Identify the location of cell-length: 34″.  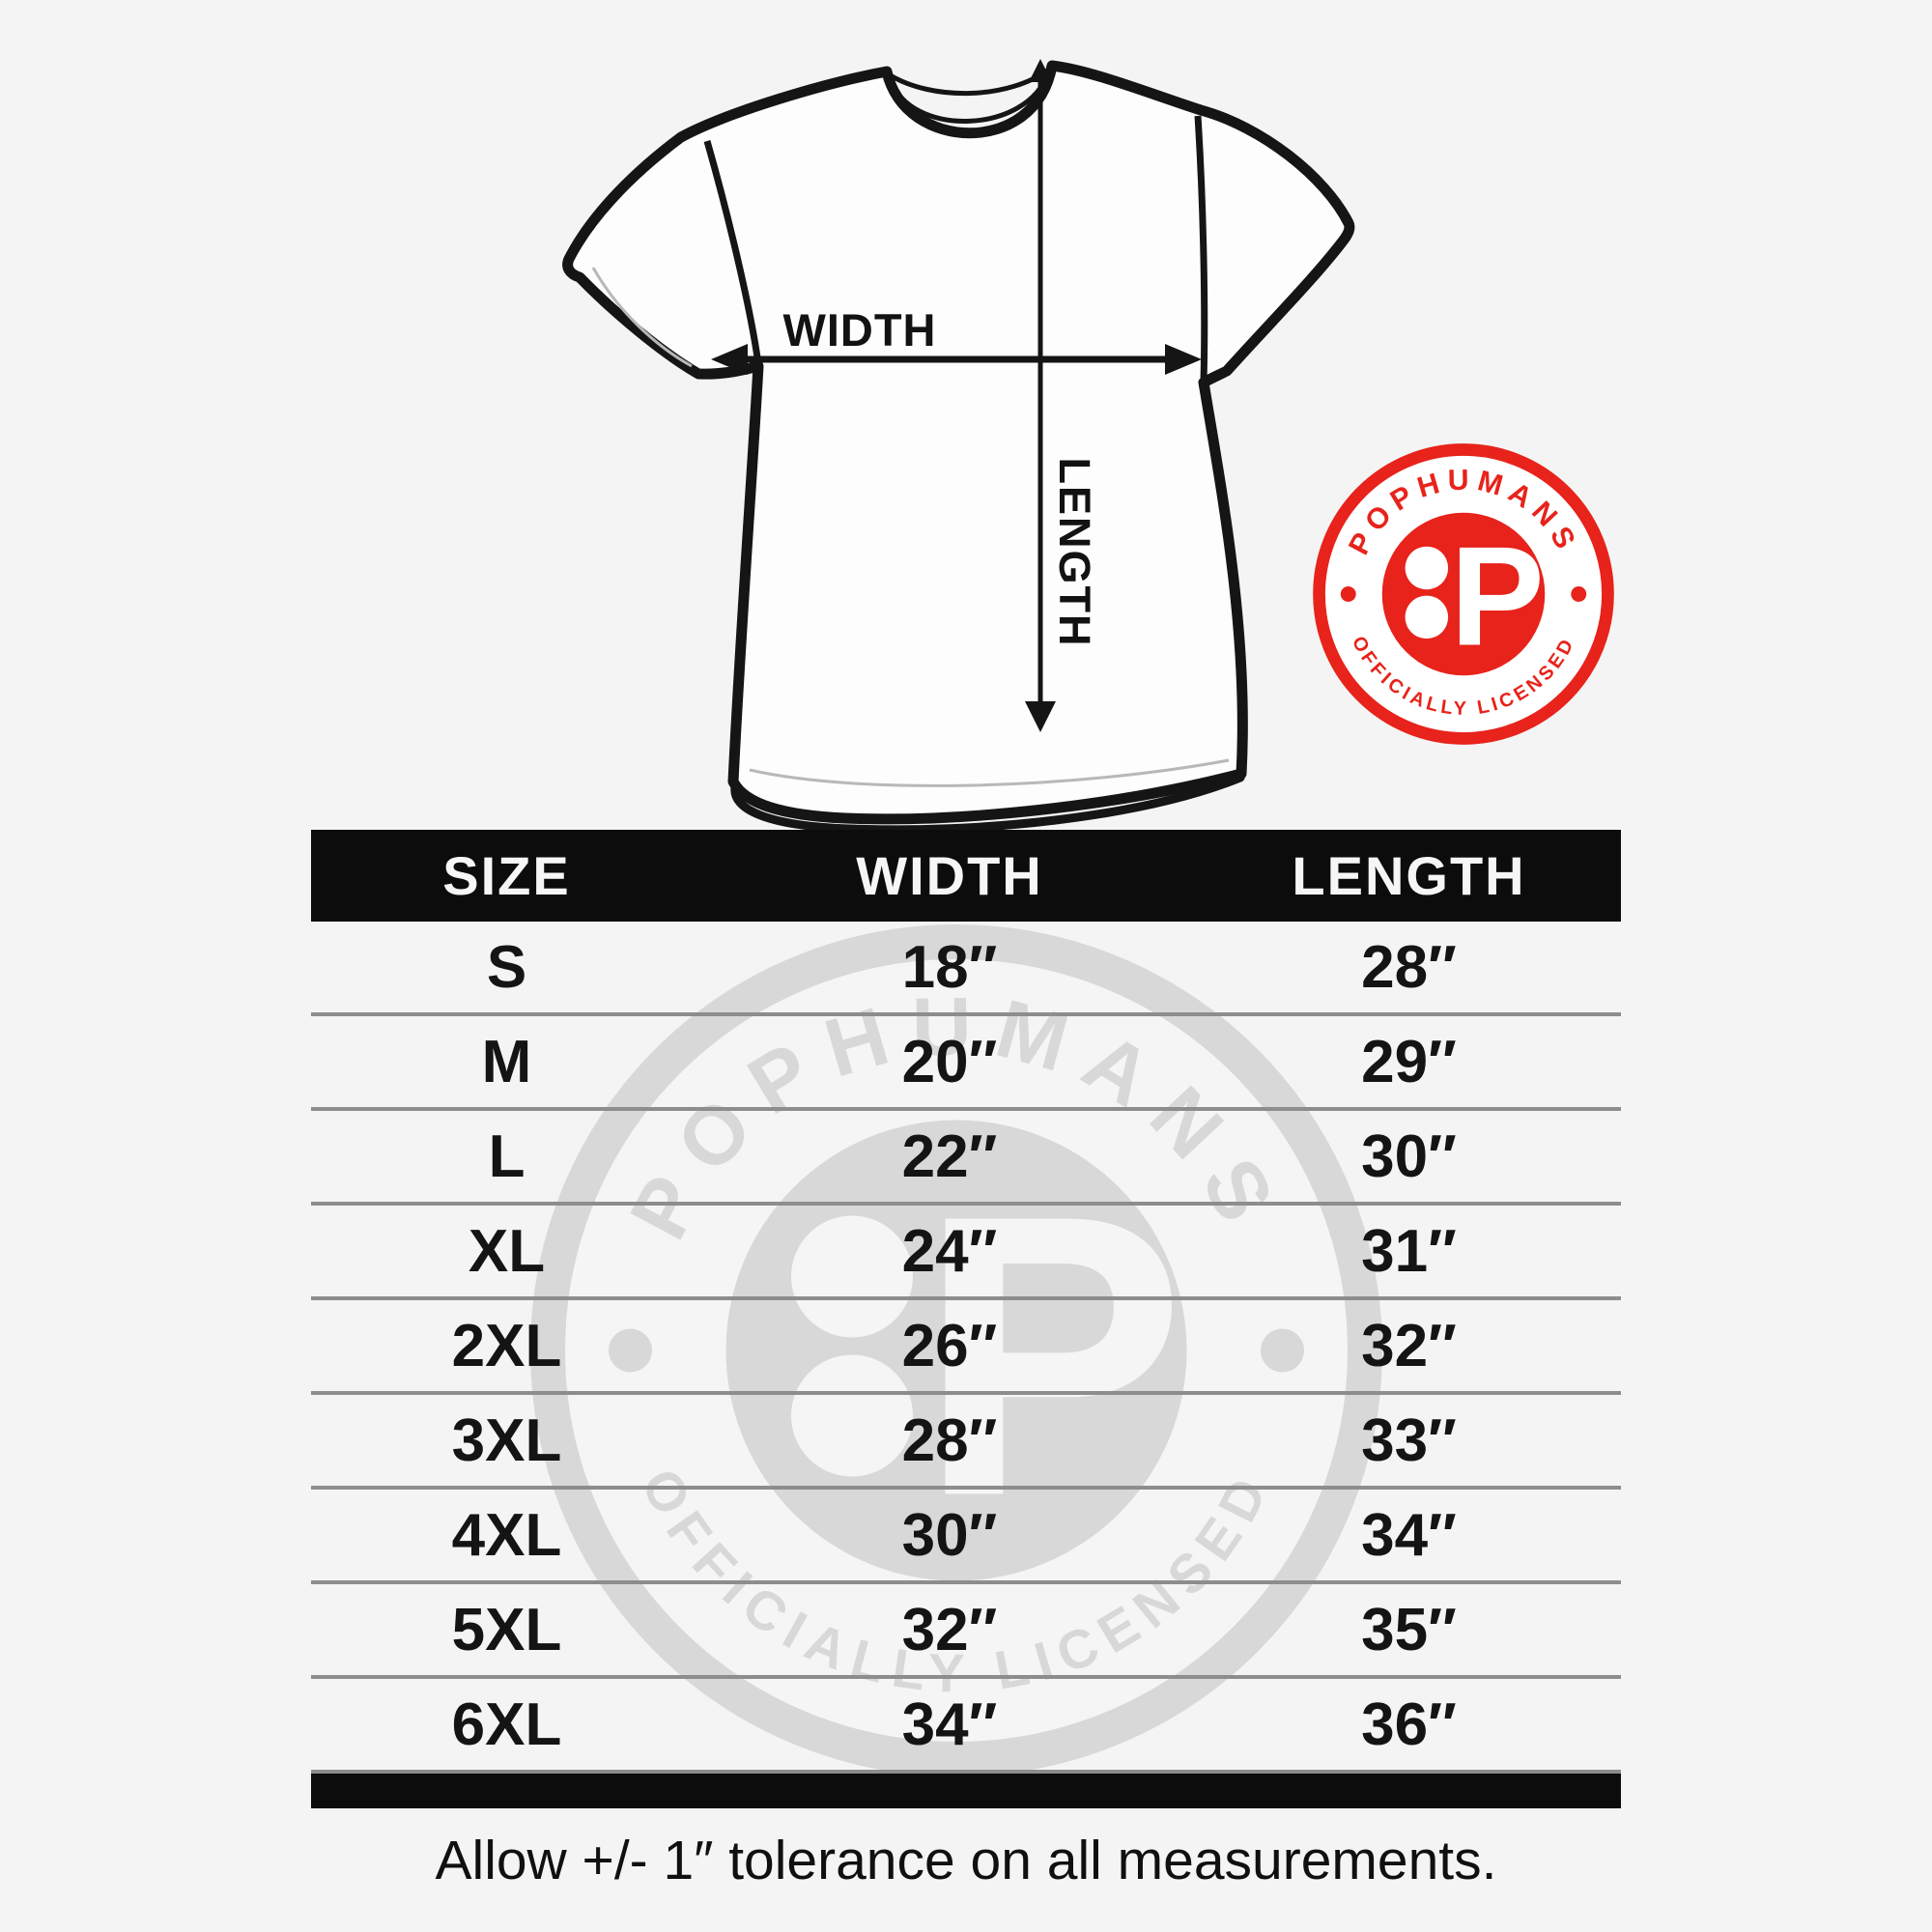
(1409, 1535).